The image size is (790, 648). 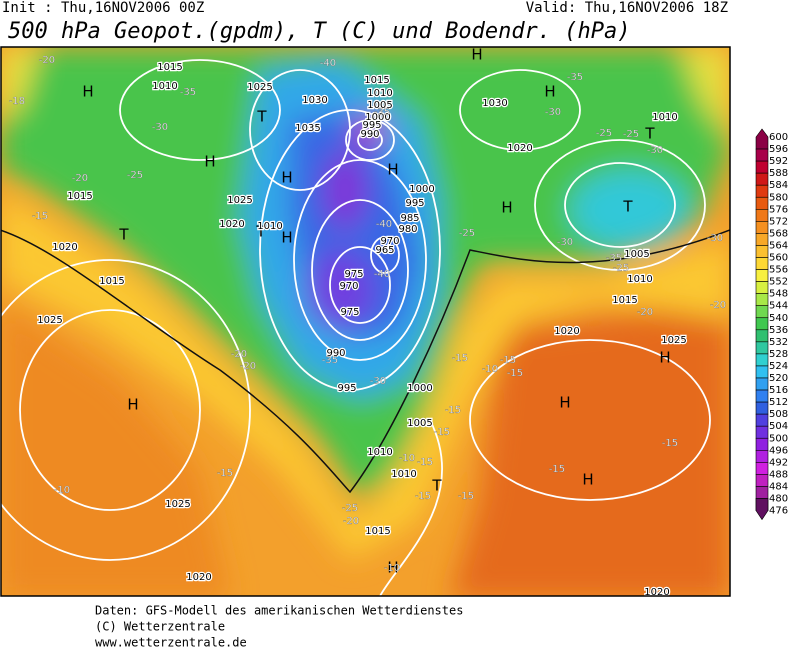 I want to click on footer-line: (C) Wetterzentrale, so click(x=160, y=627).